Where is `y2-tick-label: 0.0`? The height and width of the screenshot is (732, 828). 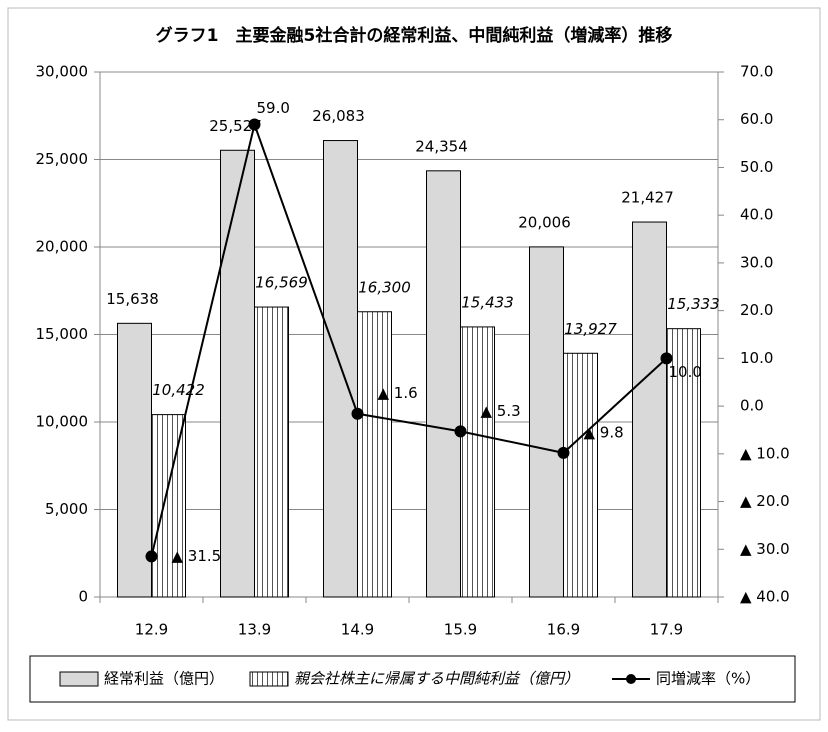
y2-tick-label: 0.0 is located at coordinates (752, 406).